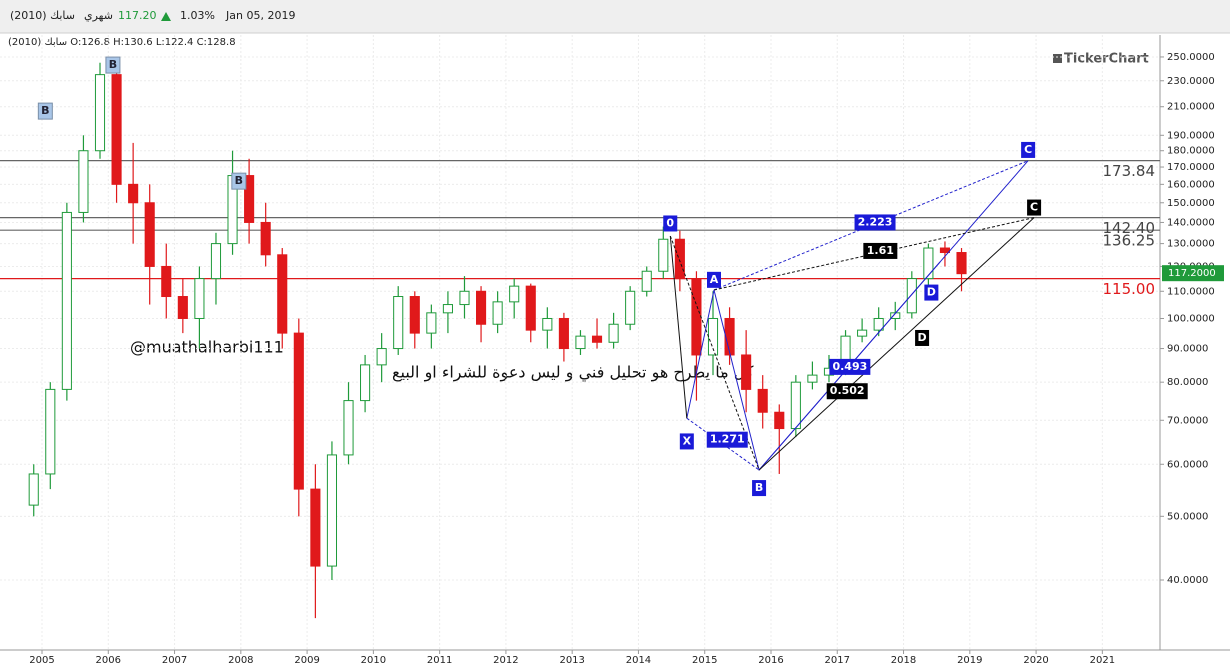 The width and height of the screenshot is (1230, 668). What do you see at coordinates (1191, 222) in the screenshot?
I see `y-tick-label: 140.0000` at bounding box center [1191, 222].